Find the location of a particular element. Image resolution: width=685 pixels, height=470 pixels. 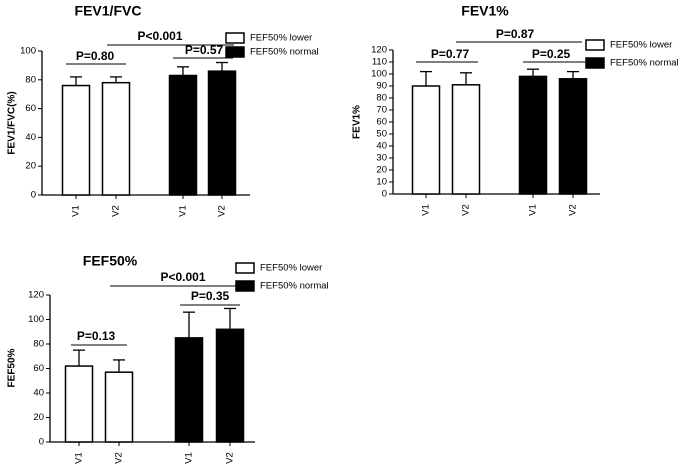

y-tick-label: 110 is located at coordinates (379, 62).